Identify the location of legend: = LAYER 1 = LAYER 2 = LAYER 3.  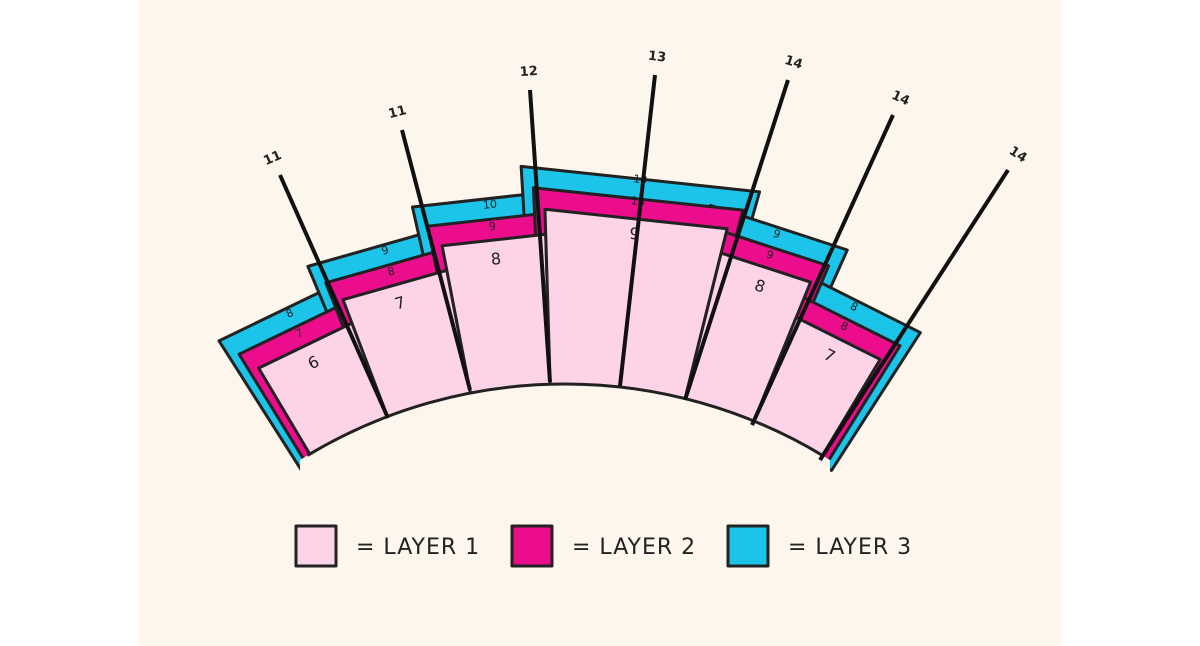
(603, 546).